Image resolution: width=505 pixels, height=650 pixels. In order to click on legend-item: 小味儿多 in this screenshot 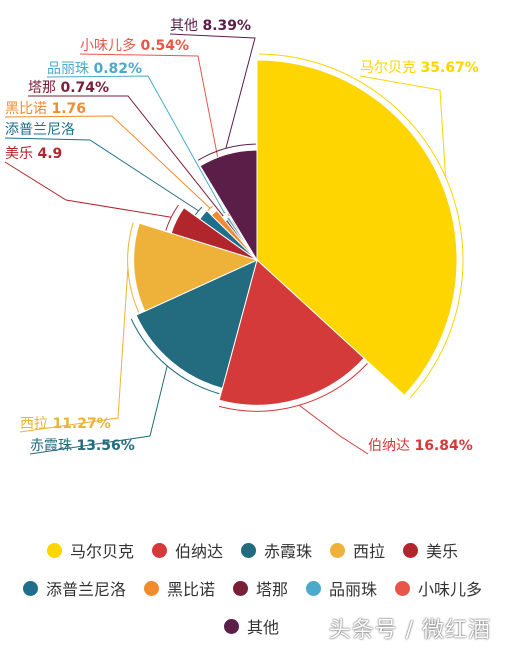, I will do `click(438, 588)`.